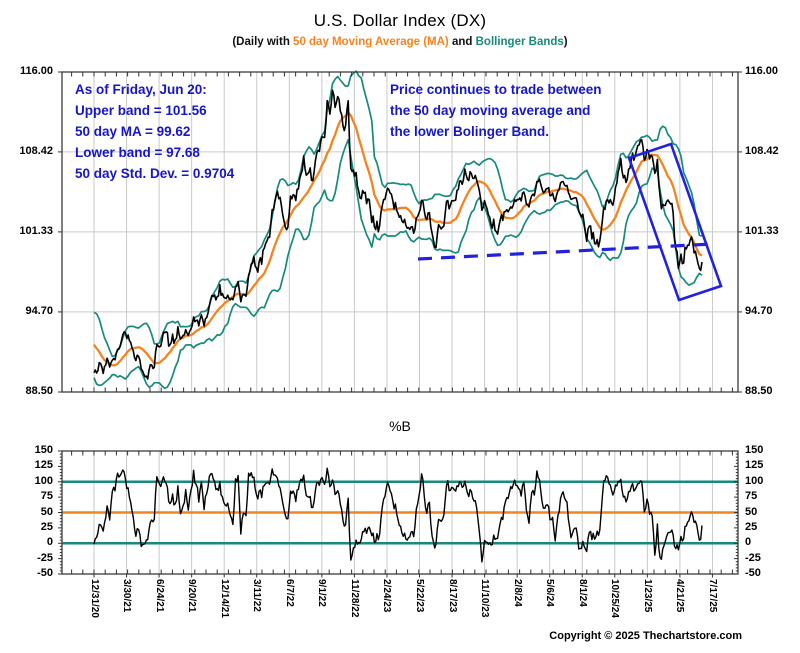 This screenshot has height=653, width=800. Describe the element at coordinates (754, 465) in the screenshot. I see `pb-y-axis-label-right: 125` at that location.